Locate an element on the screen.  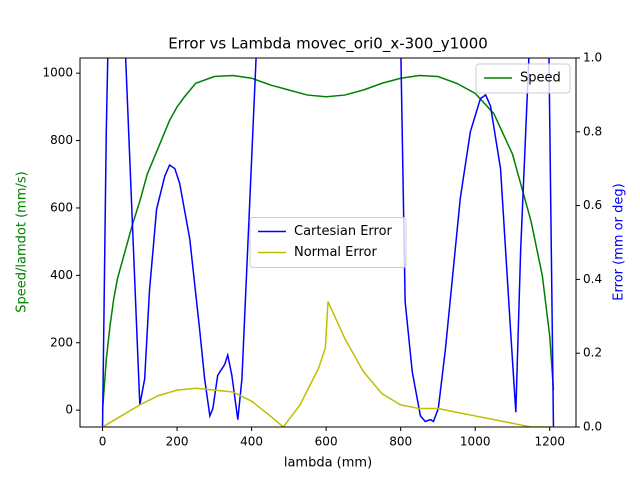
legend-label: Speed is located at coordinates (540, 78).